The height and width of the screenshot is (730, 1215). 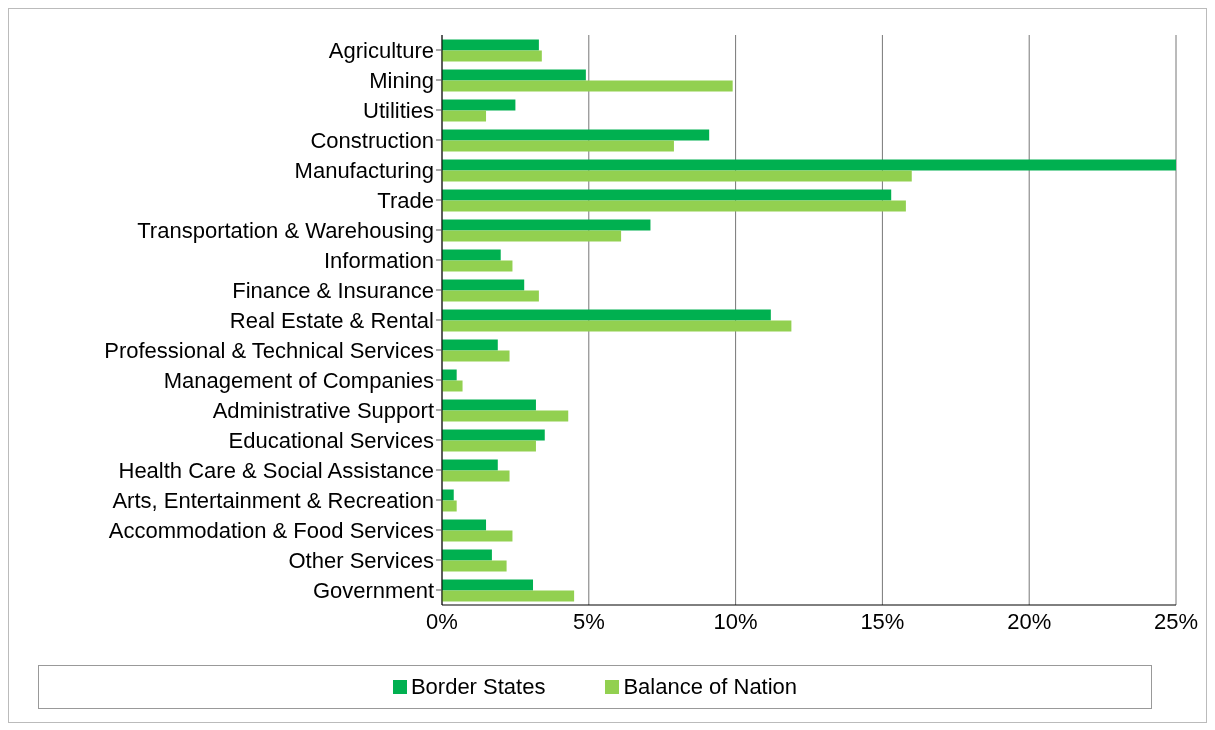 What do you see at coordinates (398, 110) in the screenshot?
I see `y-tick-label: Utilities` at bounding box center [398, 110].